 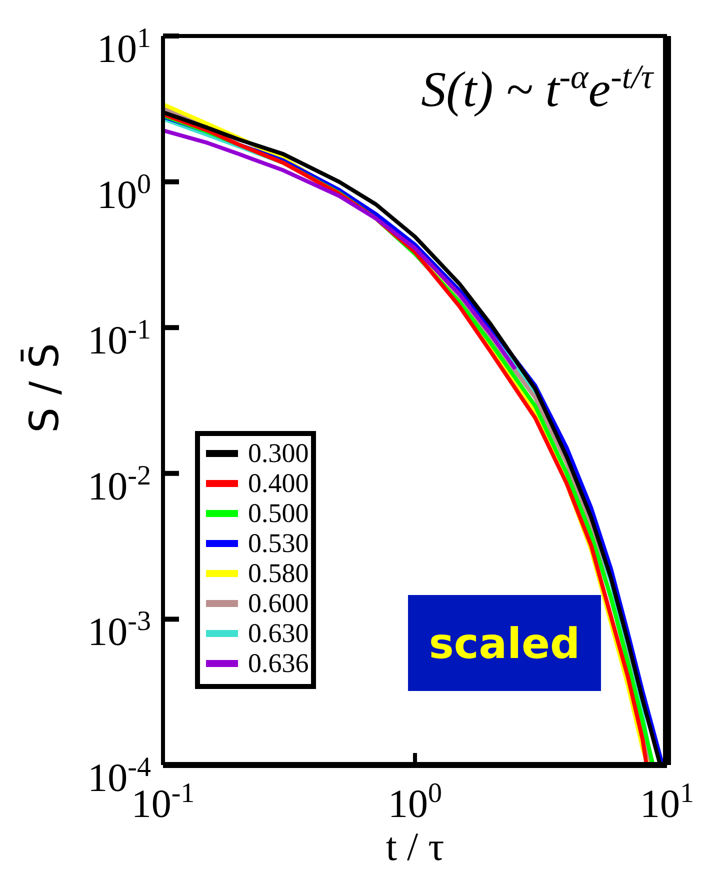 What do you see at coordinates (415, 846) in the screenshot?
I see `x-axis-title: t / τ` at bounding box center [415, 846].